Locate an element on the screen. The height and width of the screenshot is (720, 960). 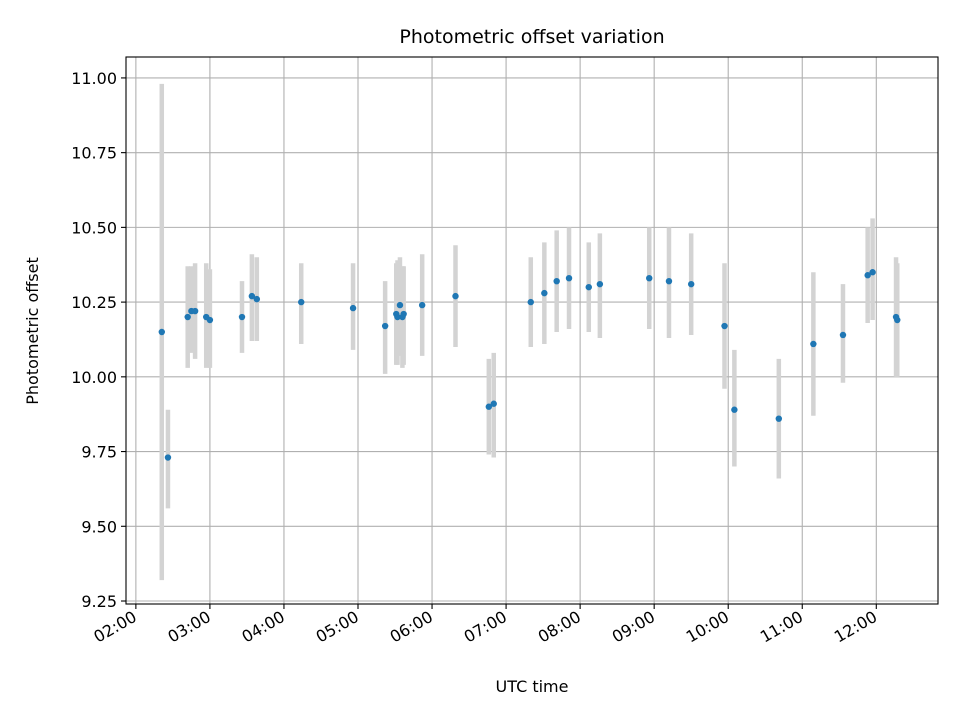
y-tick-label: 11.00 is located at coordinates (94, 78).